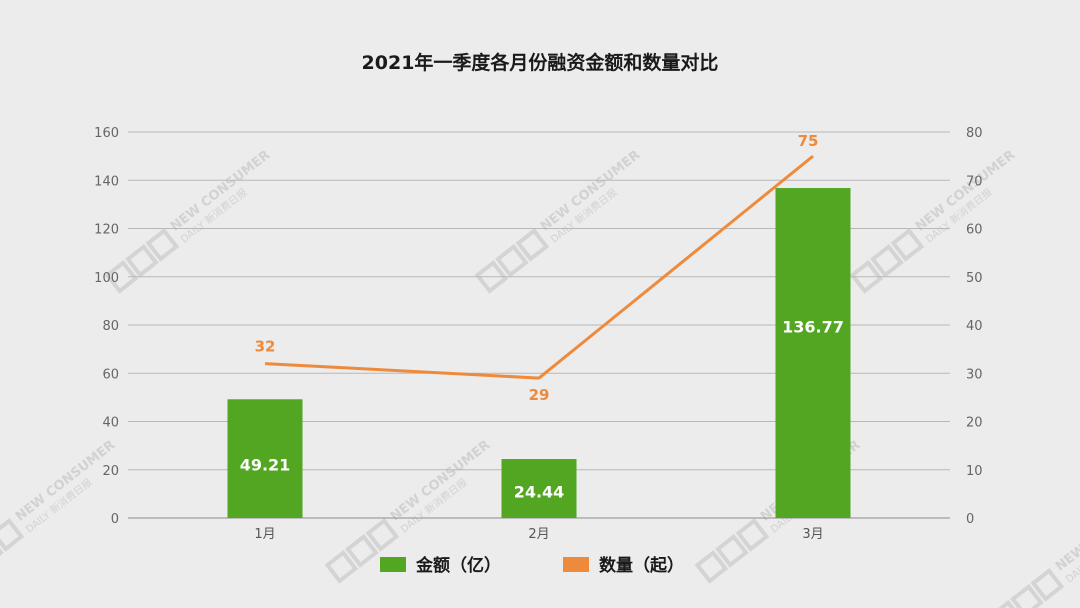  I want to click on right-tick-label: 20, so click(974, 423).